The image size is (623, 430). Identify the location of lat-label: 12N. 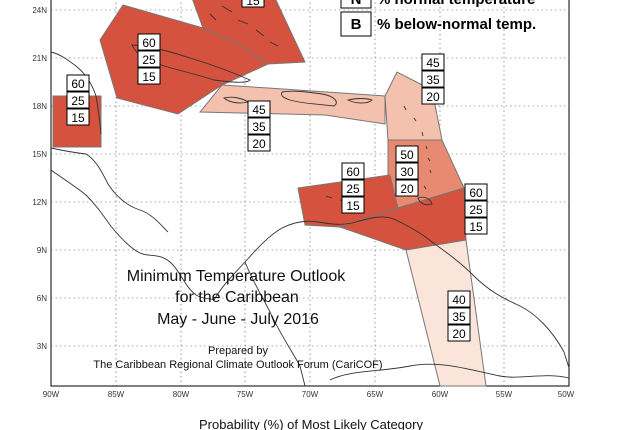
(39, 202).